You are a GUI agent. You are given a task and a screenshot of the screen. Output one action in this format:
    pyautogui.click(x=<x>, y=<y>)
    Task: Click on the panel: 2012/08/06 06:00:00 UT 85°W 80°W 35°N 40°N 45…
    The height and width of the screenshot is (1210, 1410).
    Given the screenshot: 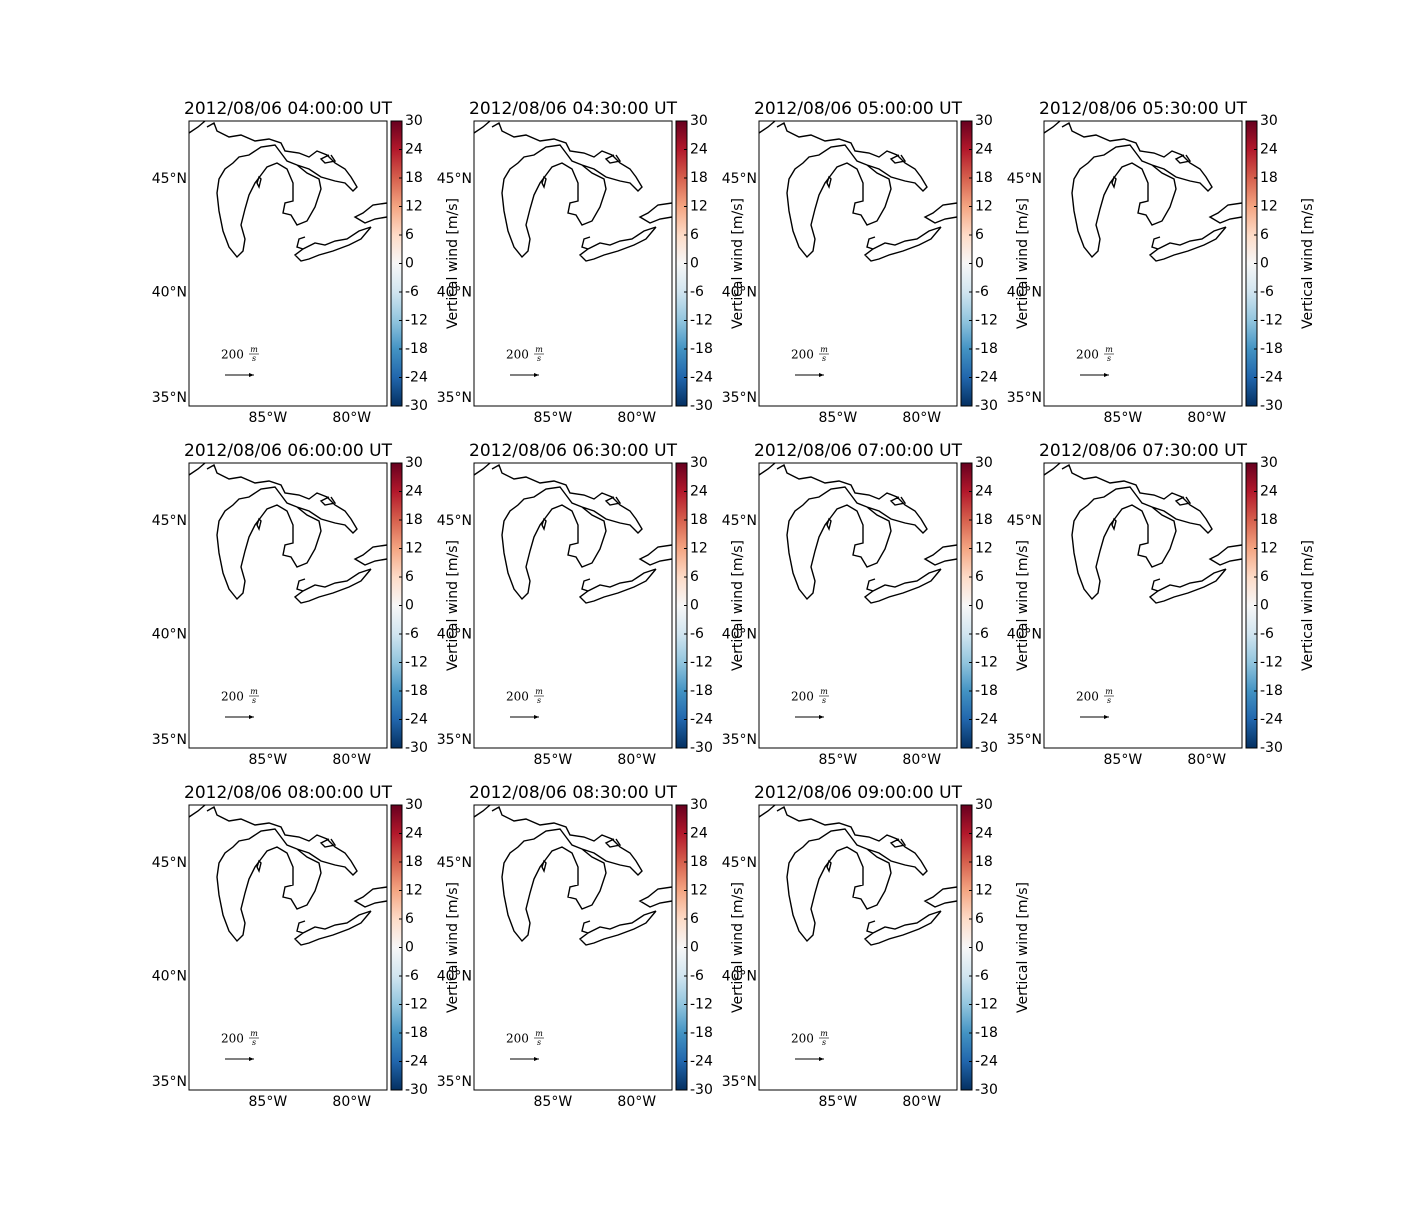 What is the action you would take?
    pyautogui.click(x=306, y=604)
    